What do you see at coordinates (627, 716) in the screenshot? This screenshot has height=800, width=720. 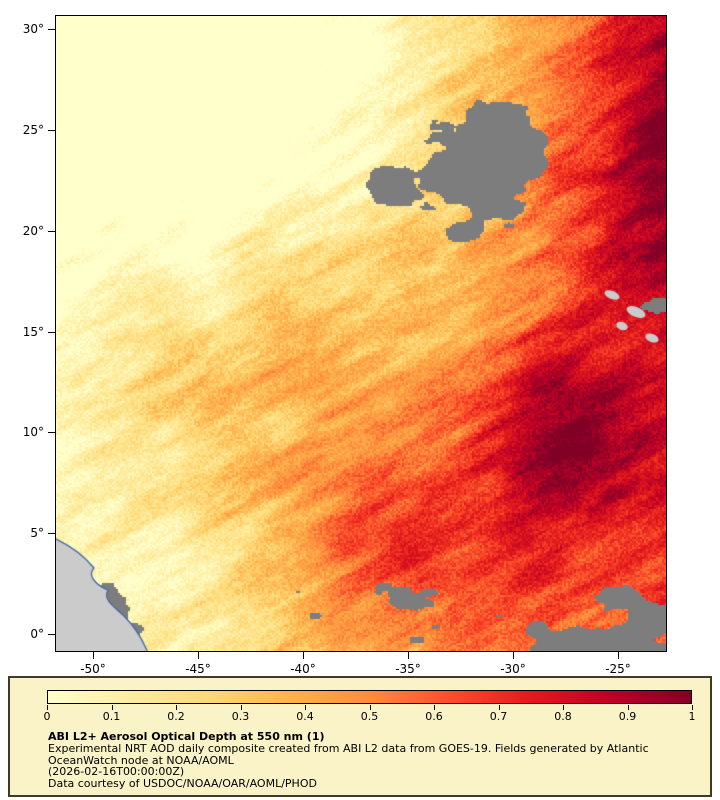 I see `colorbar-tick-label: 0.9` at bounding box center [627, 716].